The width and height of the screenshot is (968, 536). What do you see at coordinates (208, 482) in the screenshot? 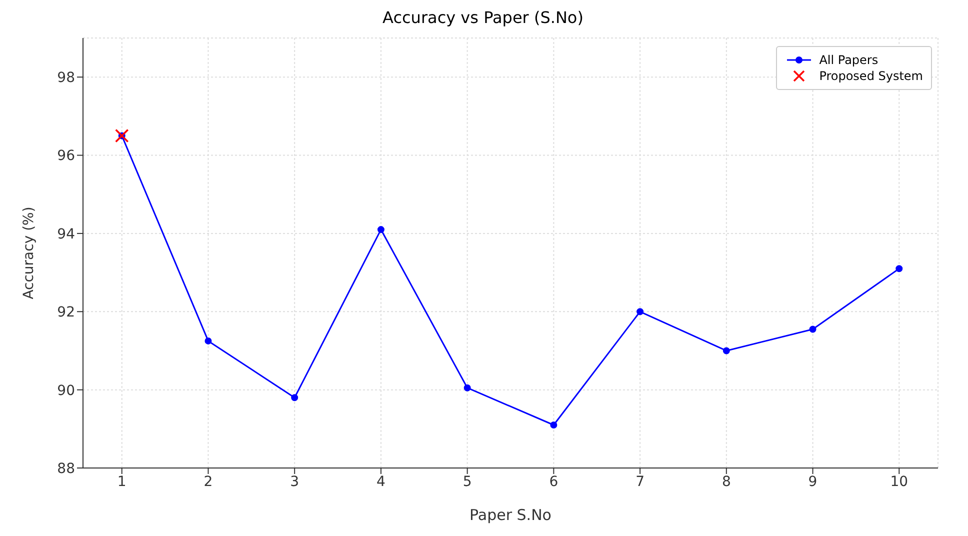
I see `x-tick-label: 2` at bounding box center [208, 482].